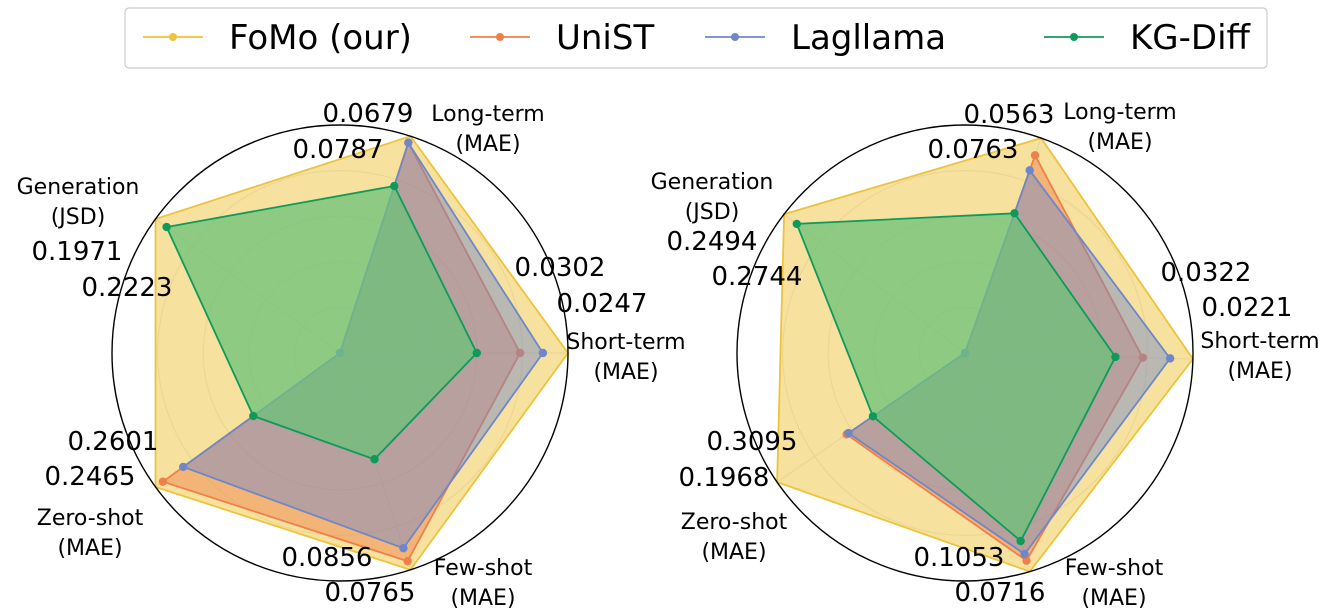 The image size is (1328, 616). I want to click on legend-frame, so click(696, 38).